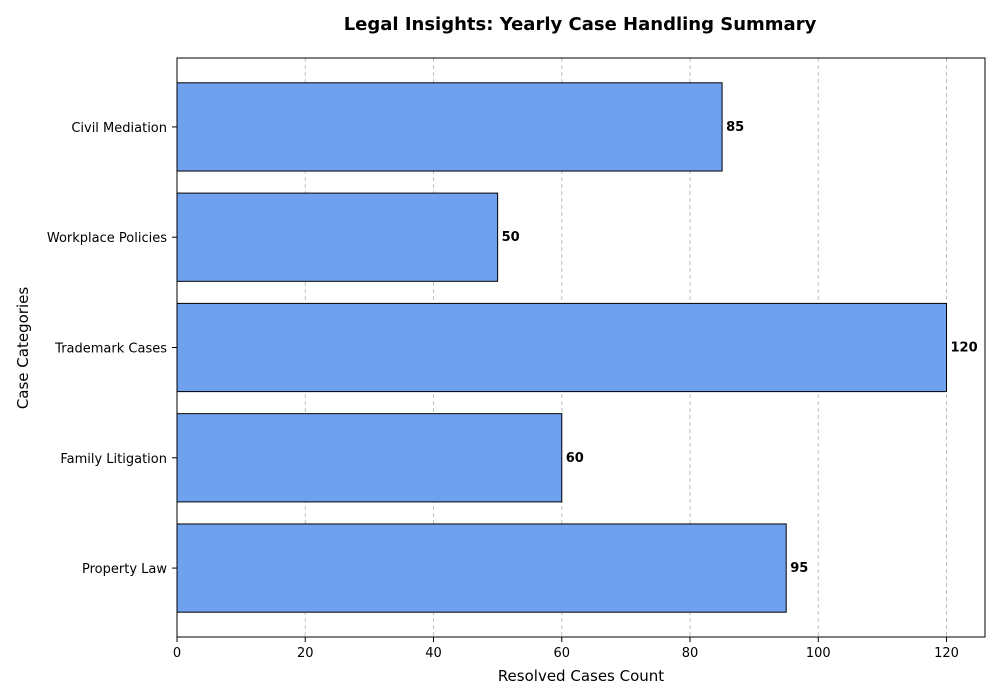 The height and width of the screenshot is (700, 1000). Describe the element at coordinates (964, 348) in the screenshot. I see `data-label: 120` at that location.